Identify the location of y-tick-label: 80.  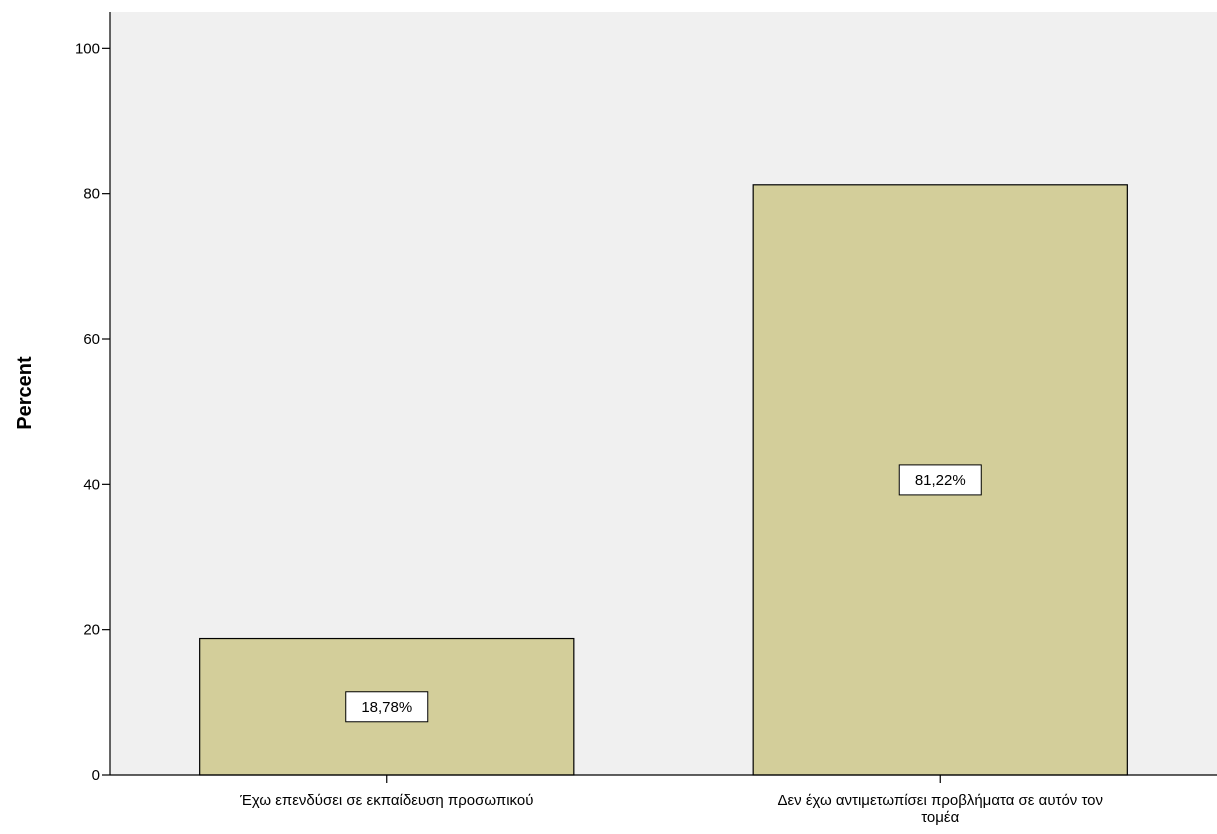
(91, 194).